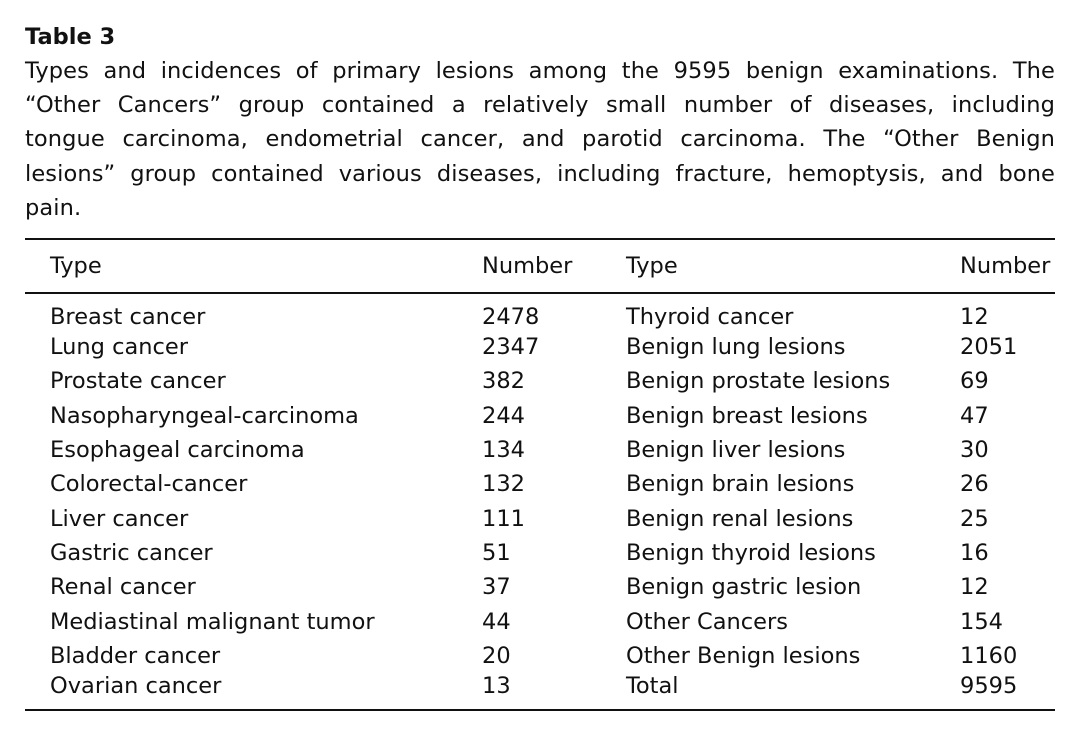  Describe the element at coordinates (123, 587) in the screenshot. I see `type-left-cell: Renal cancer` at that location.